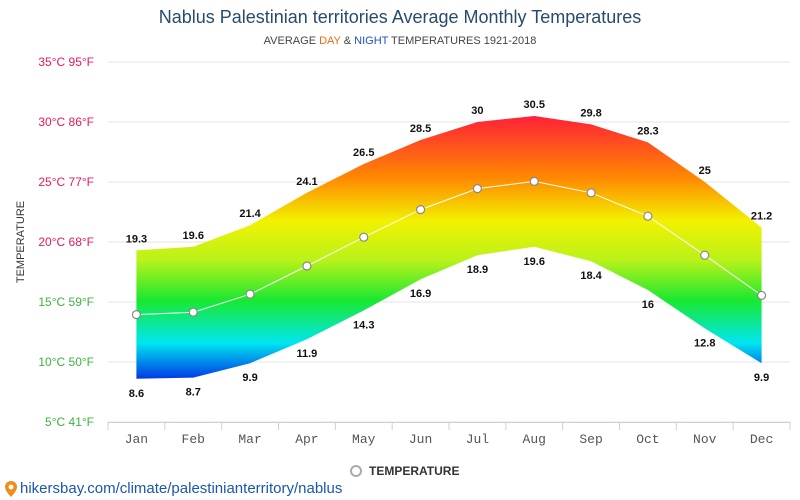  What do you see at coordinates (704, 343) in the screenshot?
I see `night-value-label: 12.8` at bounding box center [704, 343].